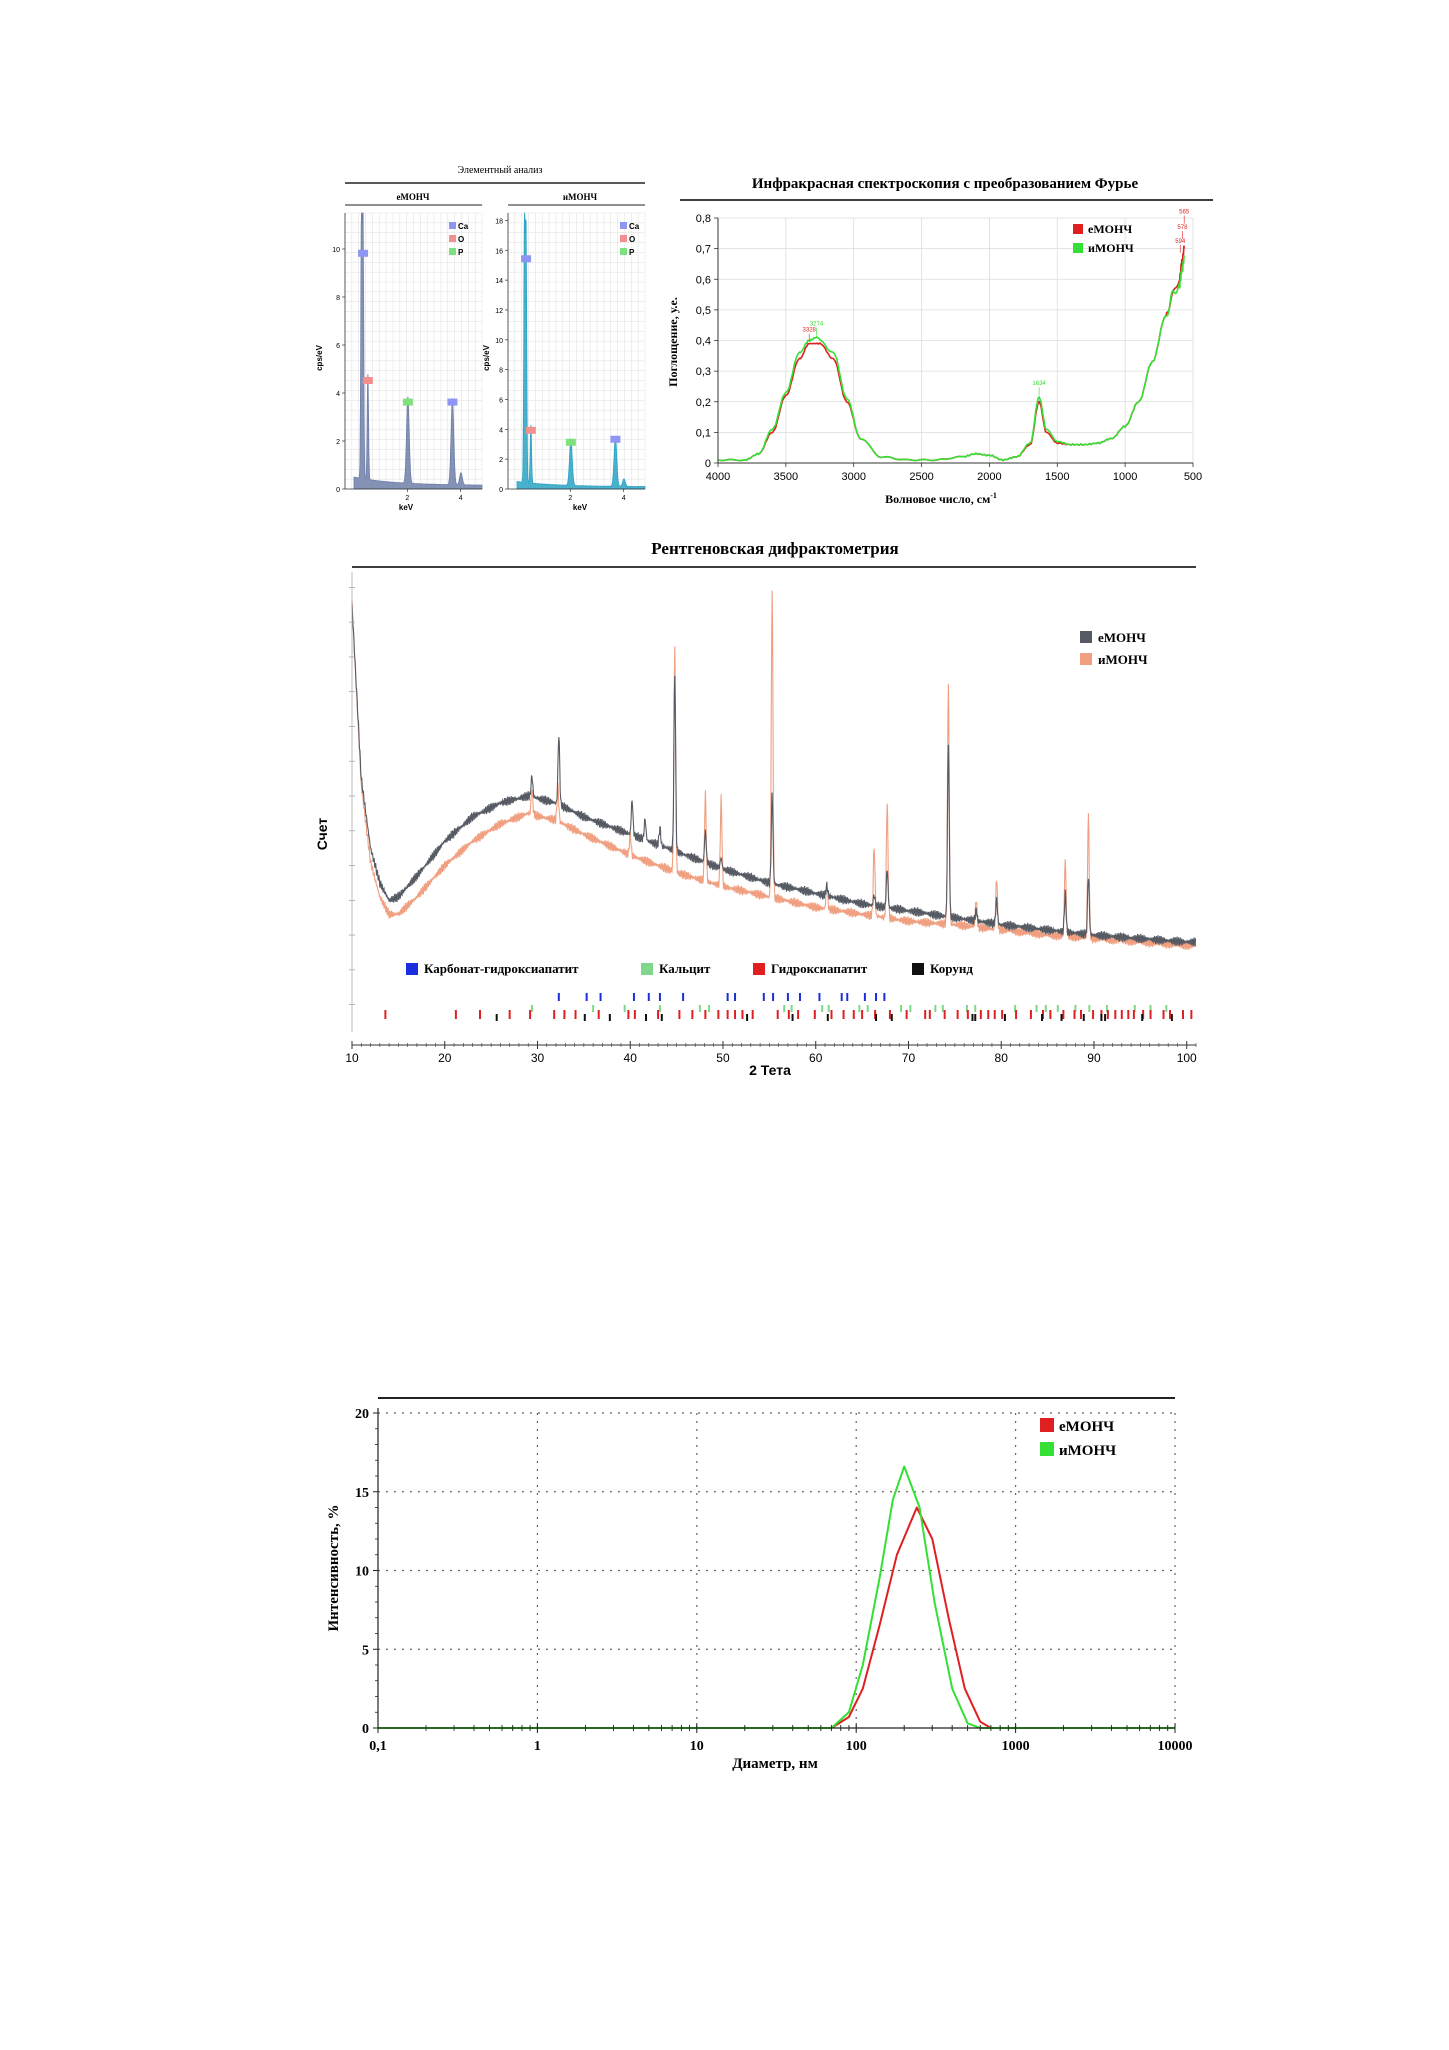 The height and width of the screenshot is (2050, 1449). Describe the element at coordinates (365, 1729) in the screenshot. I see `dls-y-tick-label: 0` at that location.